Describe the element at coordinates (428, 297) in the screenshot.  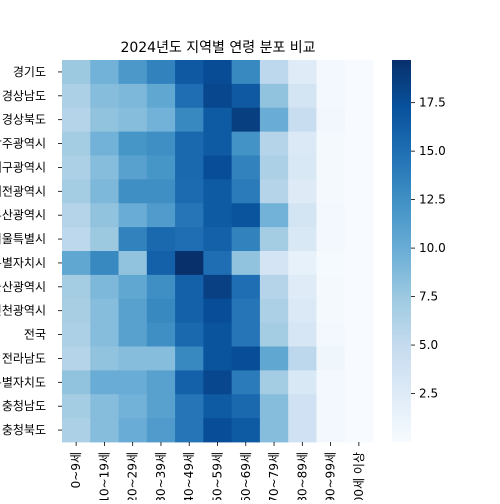
I see `colorbar-tick-label: 7.5` at that location.